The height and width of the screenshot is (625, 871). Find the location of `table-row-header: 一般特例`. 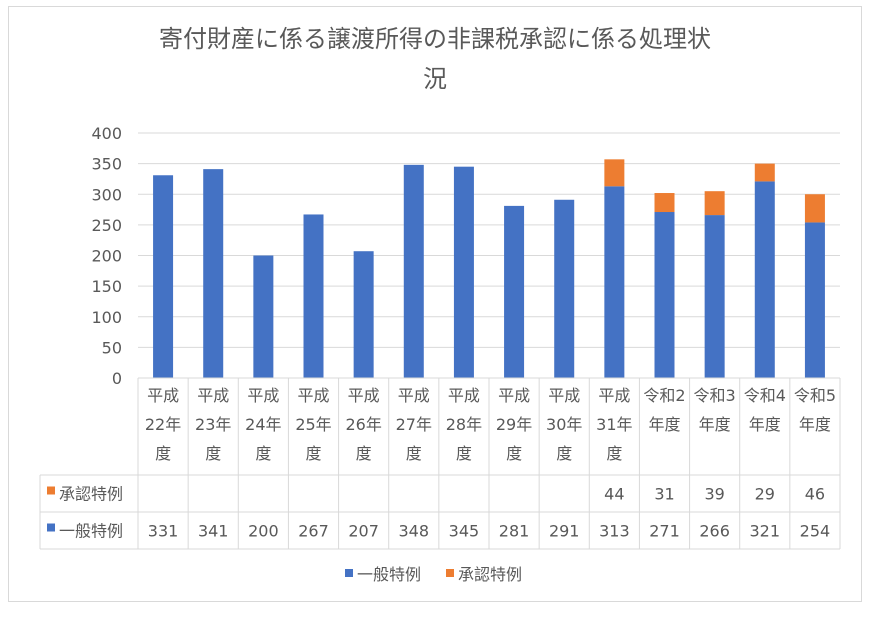

table-row-header: 一般特例 is located at coordinates (91, 531).